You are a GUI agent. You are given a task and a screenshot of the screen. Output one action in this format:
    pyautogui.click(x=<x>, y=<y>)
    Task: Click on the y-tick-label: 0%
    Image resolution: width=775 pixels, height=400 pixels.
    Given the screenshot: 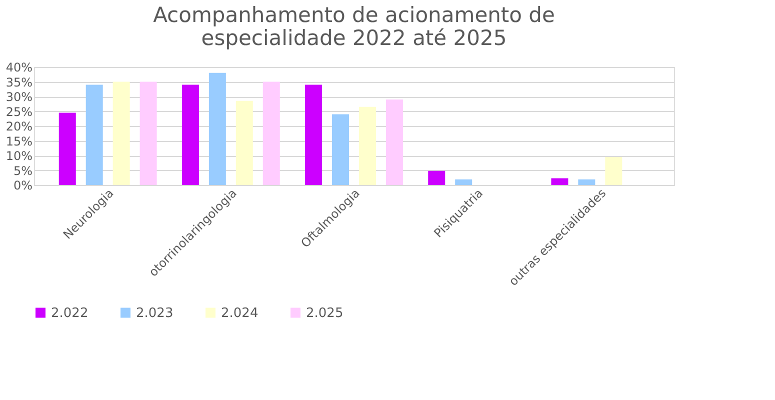 What is the action you would take?
    pyautogui.click(x=22, y=185)
    